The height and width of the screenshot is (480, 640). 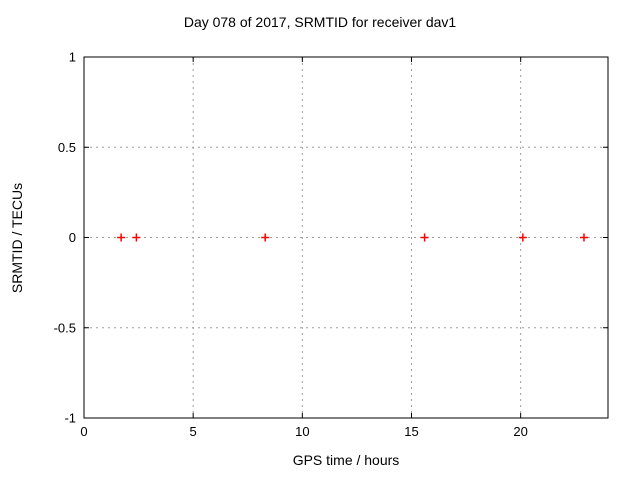 I want to click on x-axis-label: GPS time / hours, so click(x=346, y=460).